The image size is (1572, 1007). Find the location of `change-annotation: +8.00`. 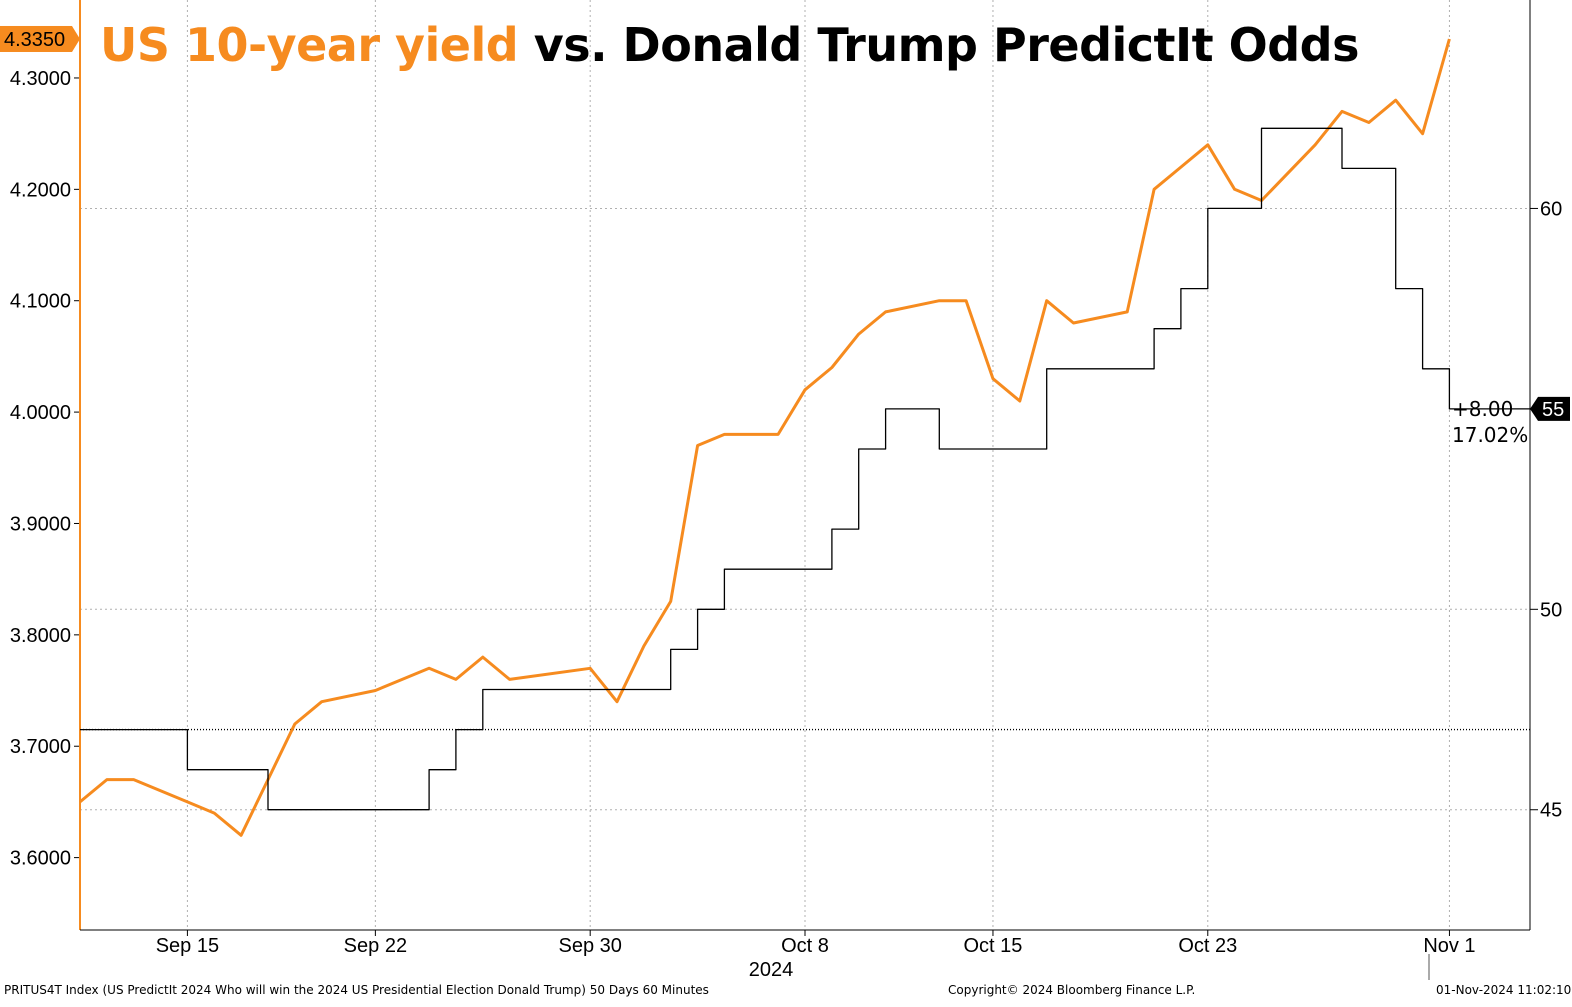

change-annotation: +8.00 is located at coordinates (1483, 409).